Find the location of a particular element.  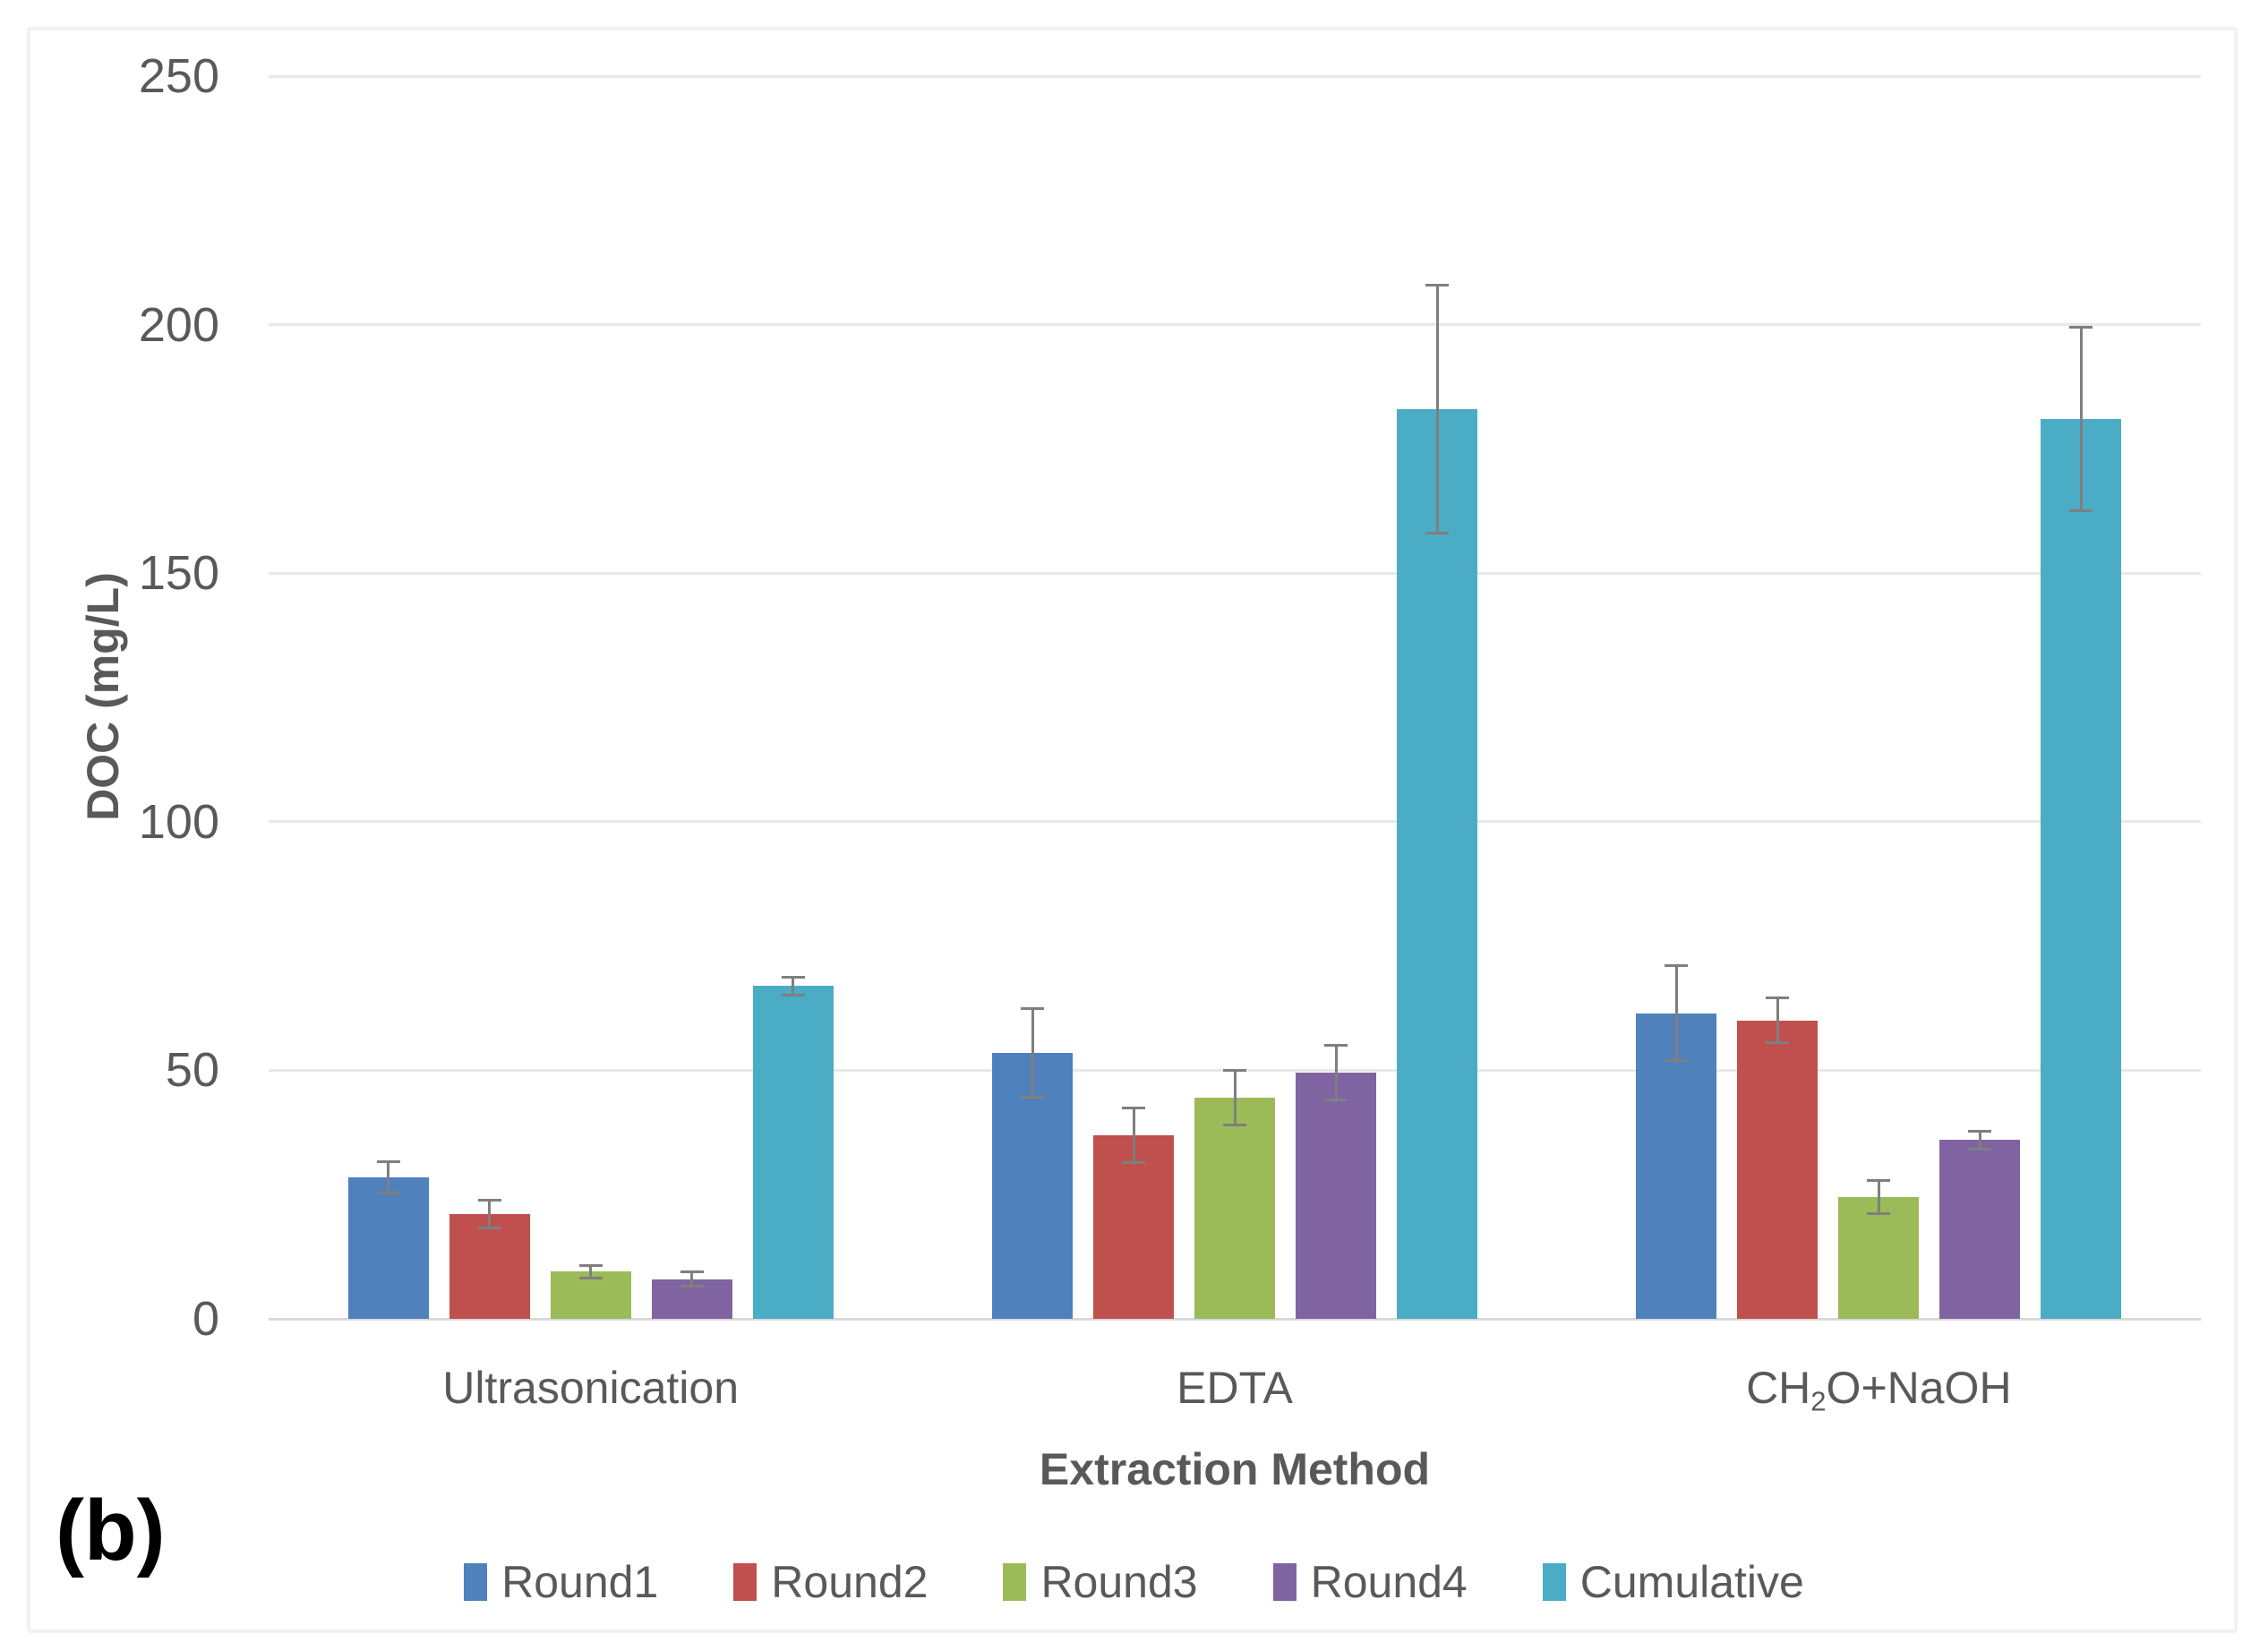

legend-item-round1: Round1 is located at coordinates (561, 1582).